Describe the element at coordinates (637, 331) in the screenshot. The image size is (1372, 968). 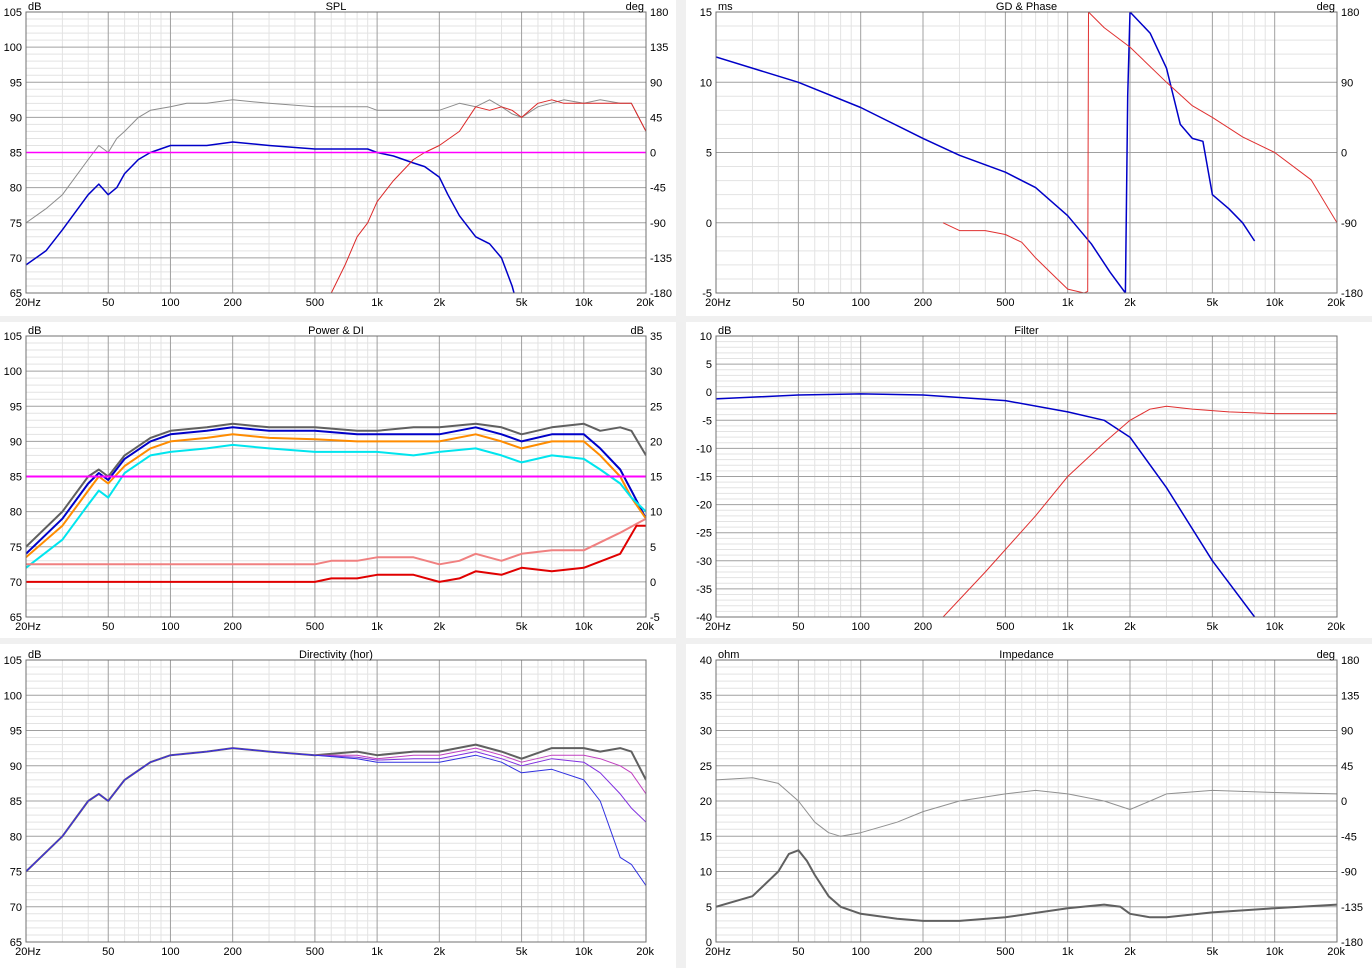
I see `y2-unit-label: dB` at that location.